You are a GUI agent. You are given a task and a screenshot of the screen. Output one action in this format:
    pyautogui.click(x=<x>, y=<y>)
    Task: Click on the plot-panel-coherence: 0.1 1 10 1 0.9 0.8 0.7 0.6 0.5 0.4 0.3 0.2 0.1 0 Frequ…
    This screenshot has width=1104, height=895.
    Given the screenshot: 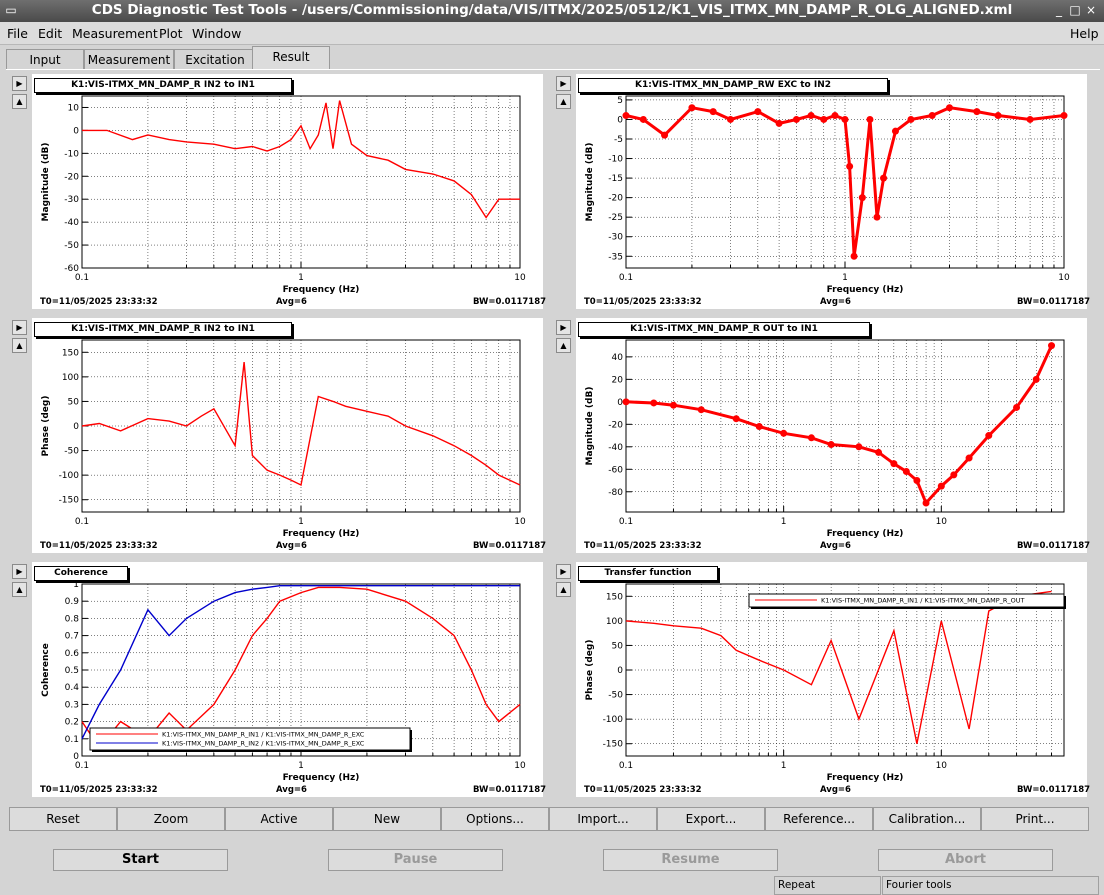 What is the action you would take?
    pyautogui.click(x=289, y=679)
    